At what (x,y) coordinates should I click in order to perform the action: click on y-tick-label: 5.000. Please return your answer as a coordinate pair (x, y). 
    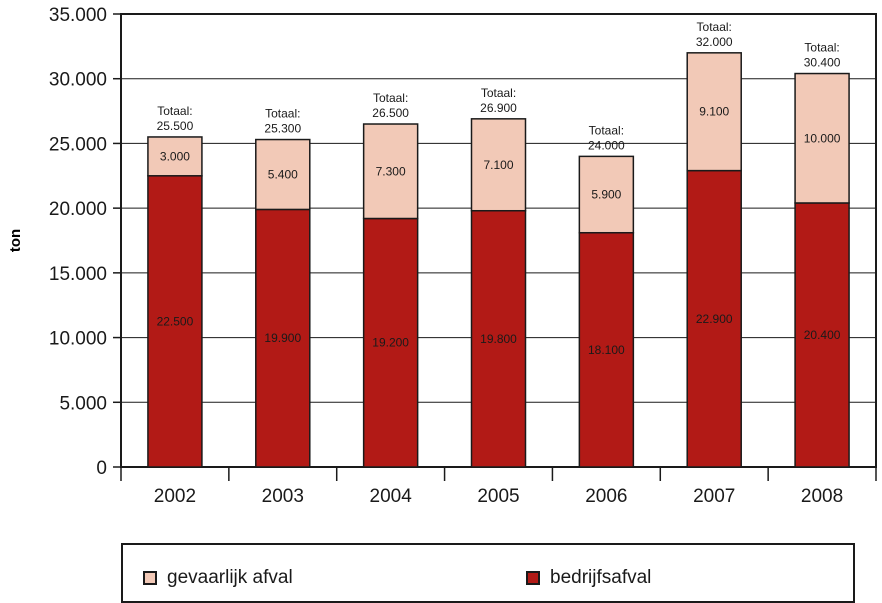
    Looking at the image, I should click on (83, 403).